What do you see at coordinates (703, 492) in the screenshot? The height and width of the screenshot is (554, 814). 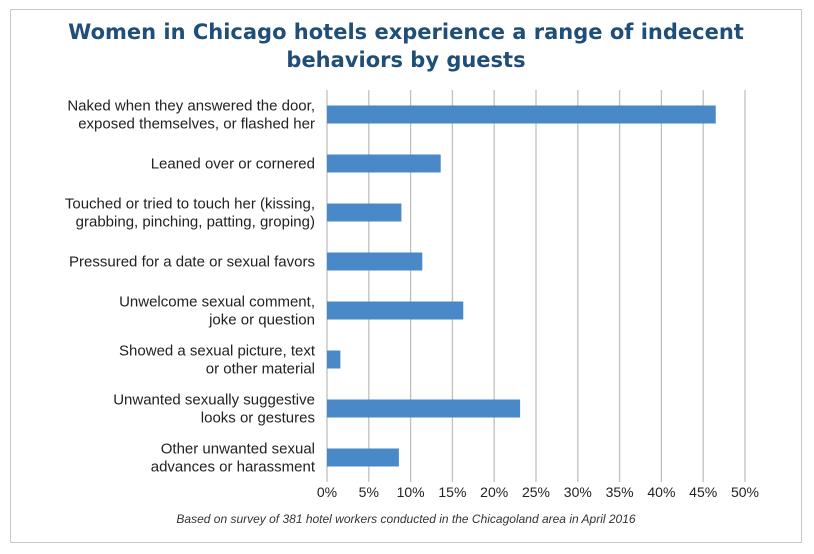 I see `x-tick-label: 45%` at bounding box center [703, 492].